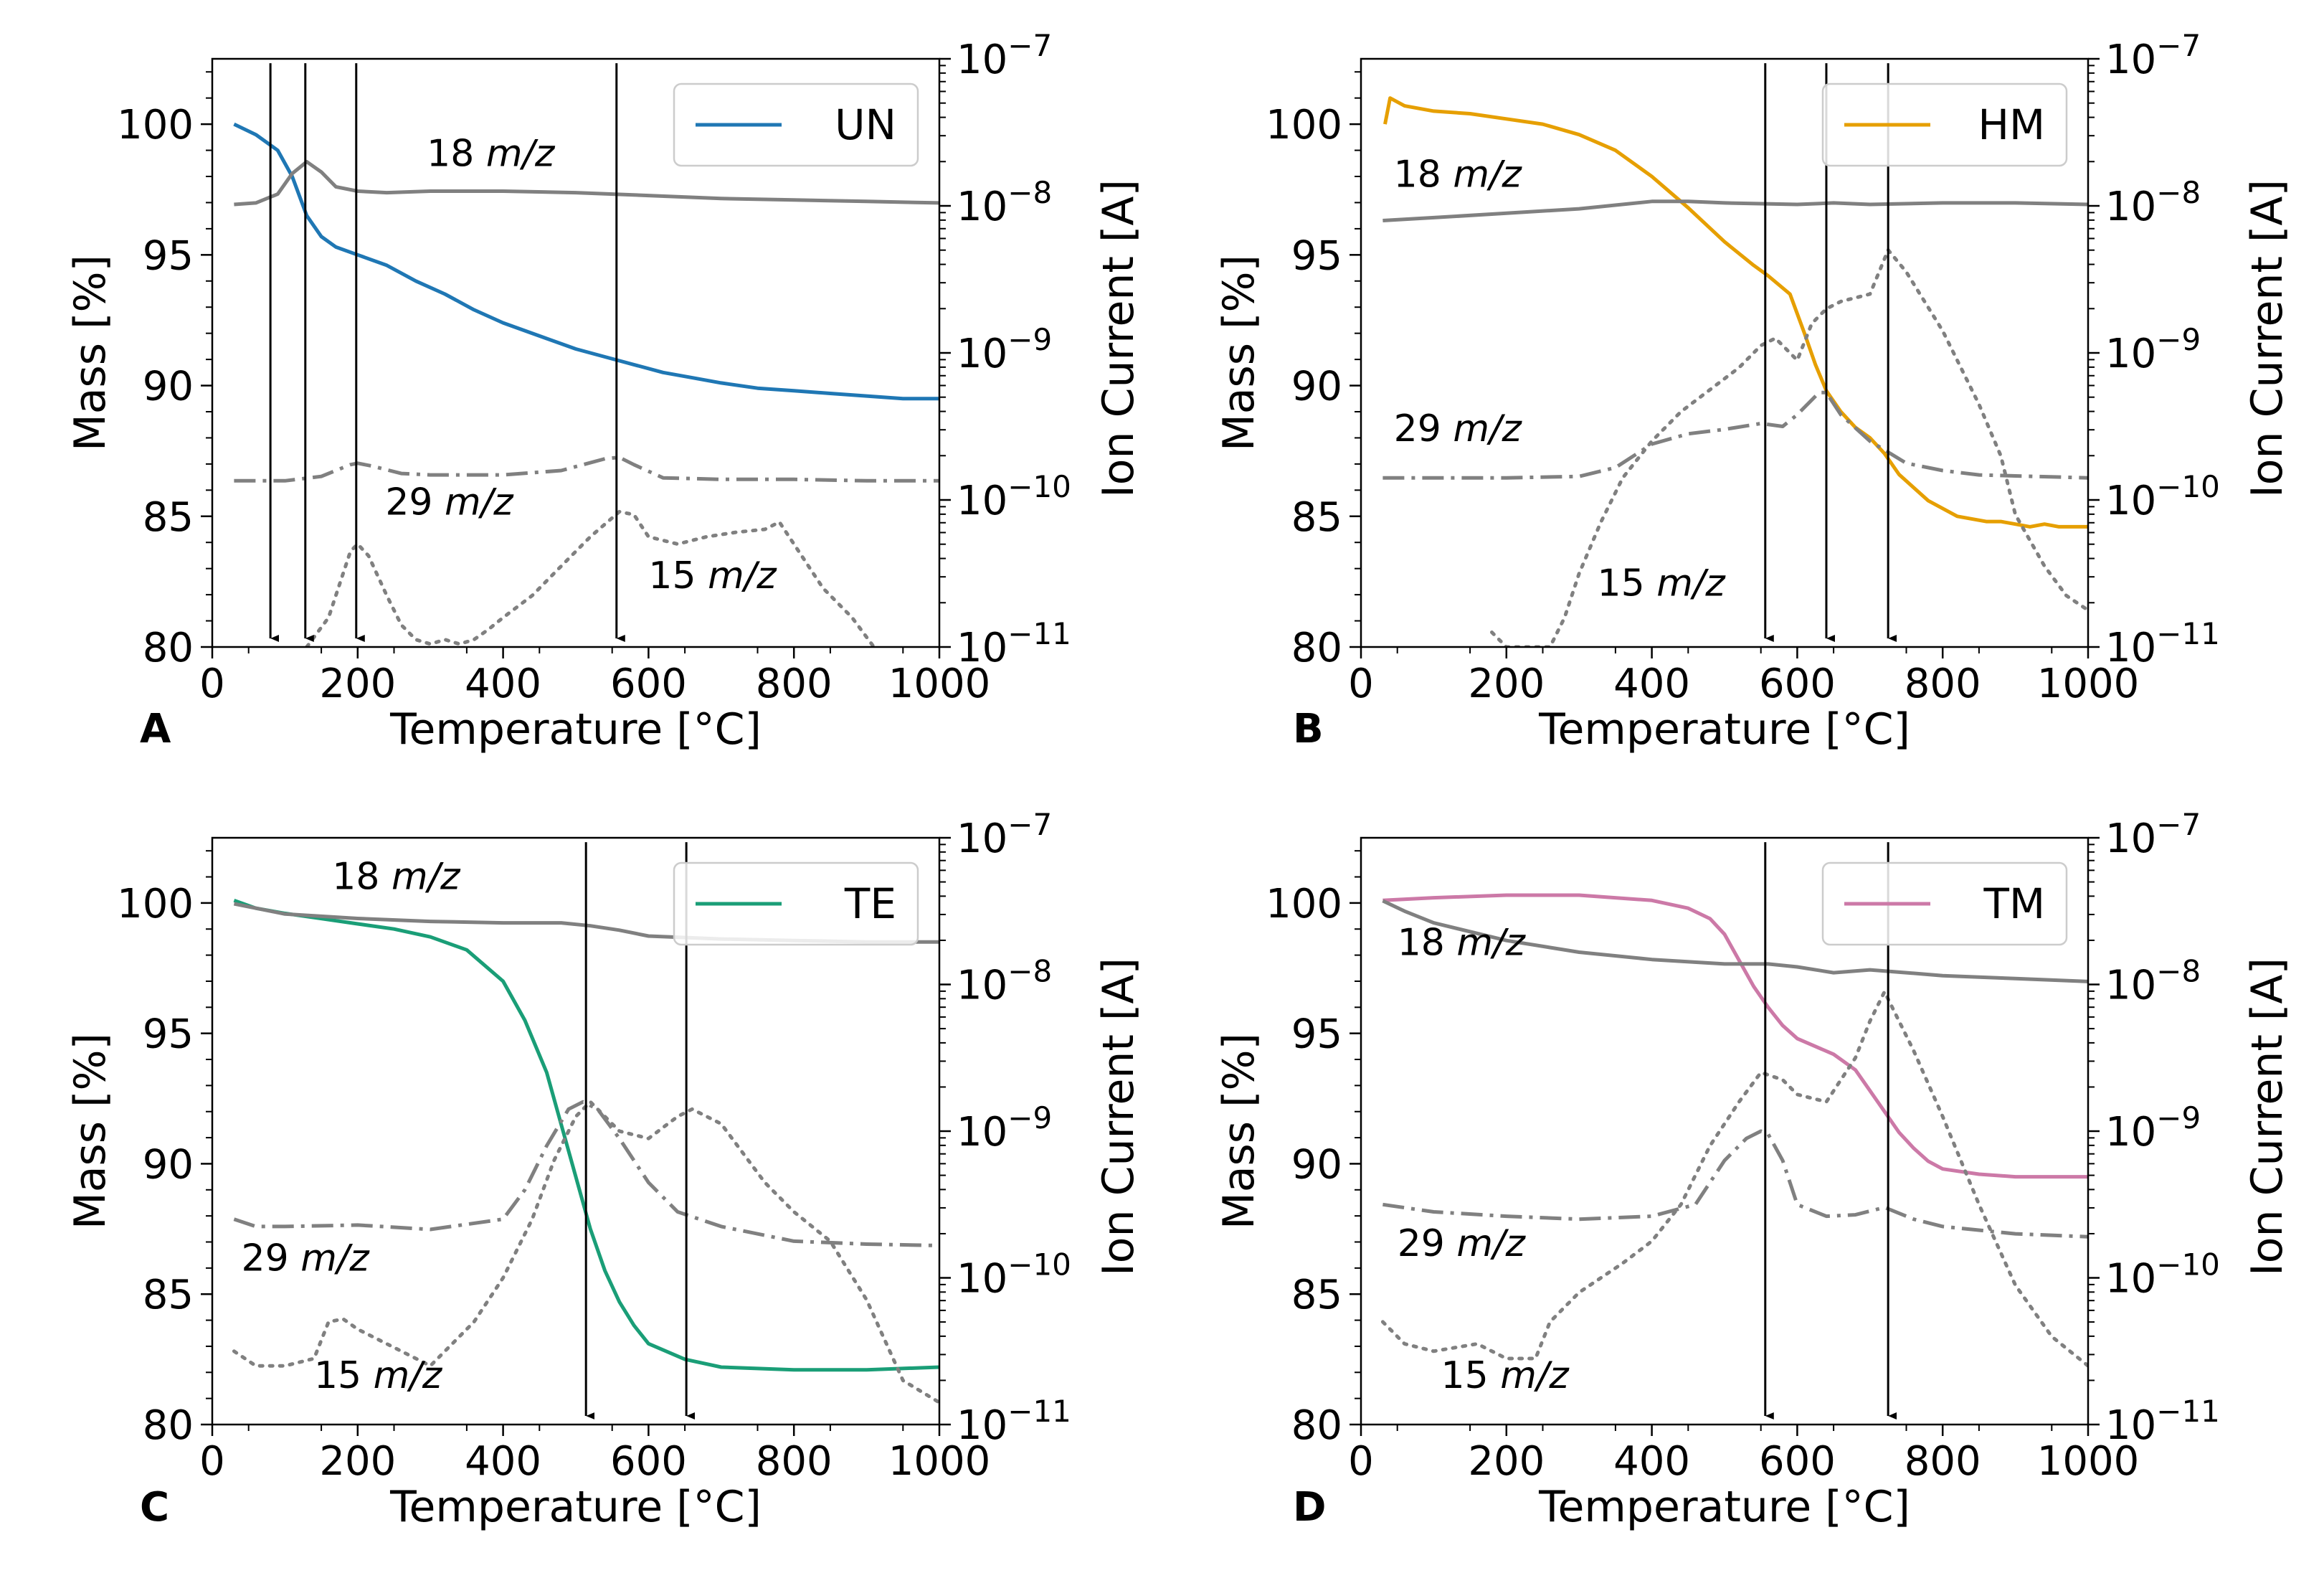 The height and width of the screenshot is (1573, 2324). I want to click on series-15-mz, so click(1734, 1179).